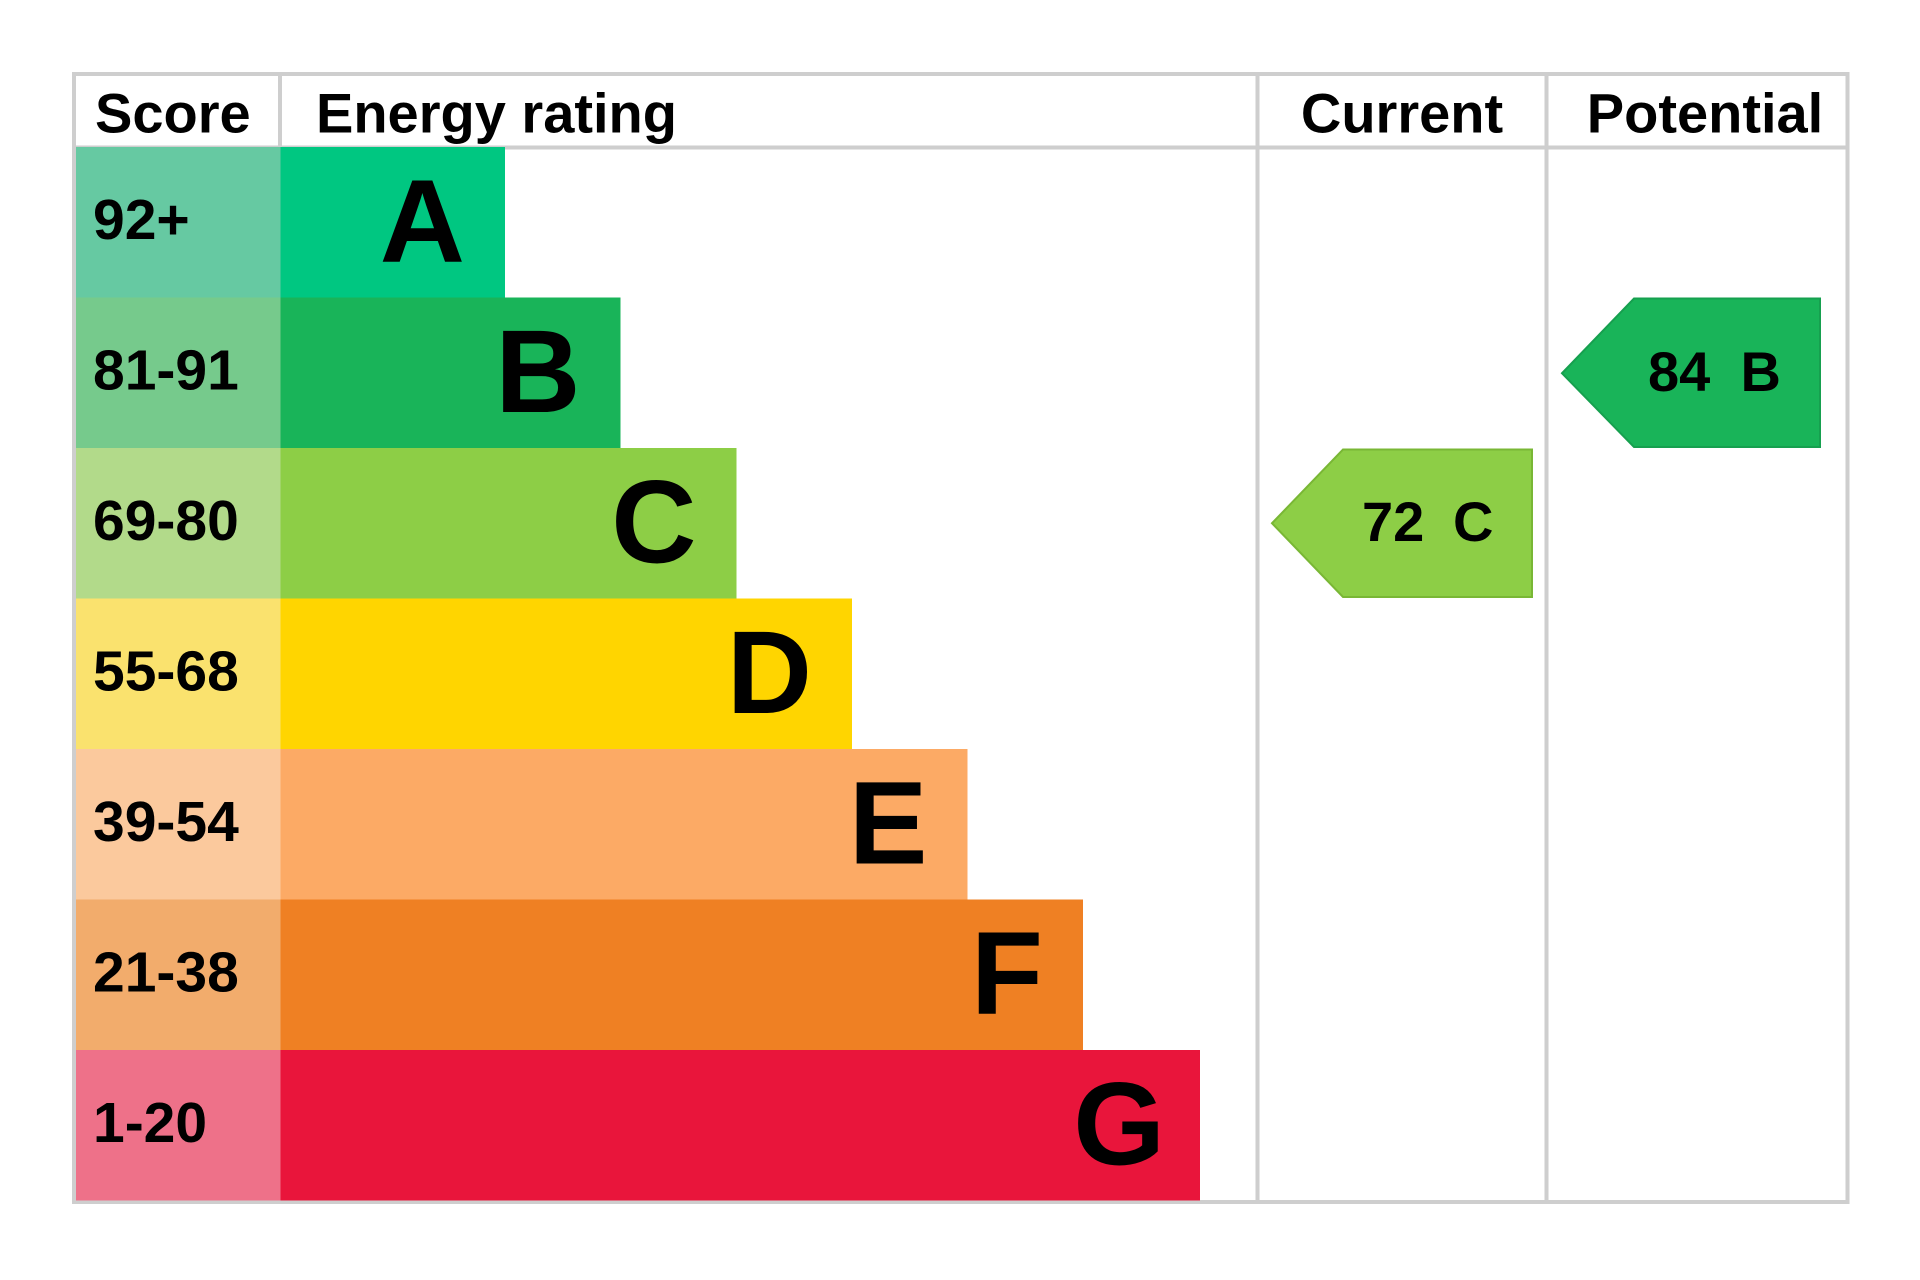 The image size is (1920, 1280). What do you see at coordinates (1393, 521) in the screenshot?
I see `svg-text: 72` at bounding box center [1393, 521].